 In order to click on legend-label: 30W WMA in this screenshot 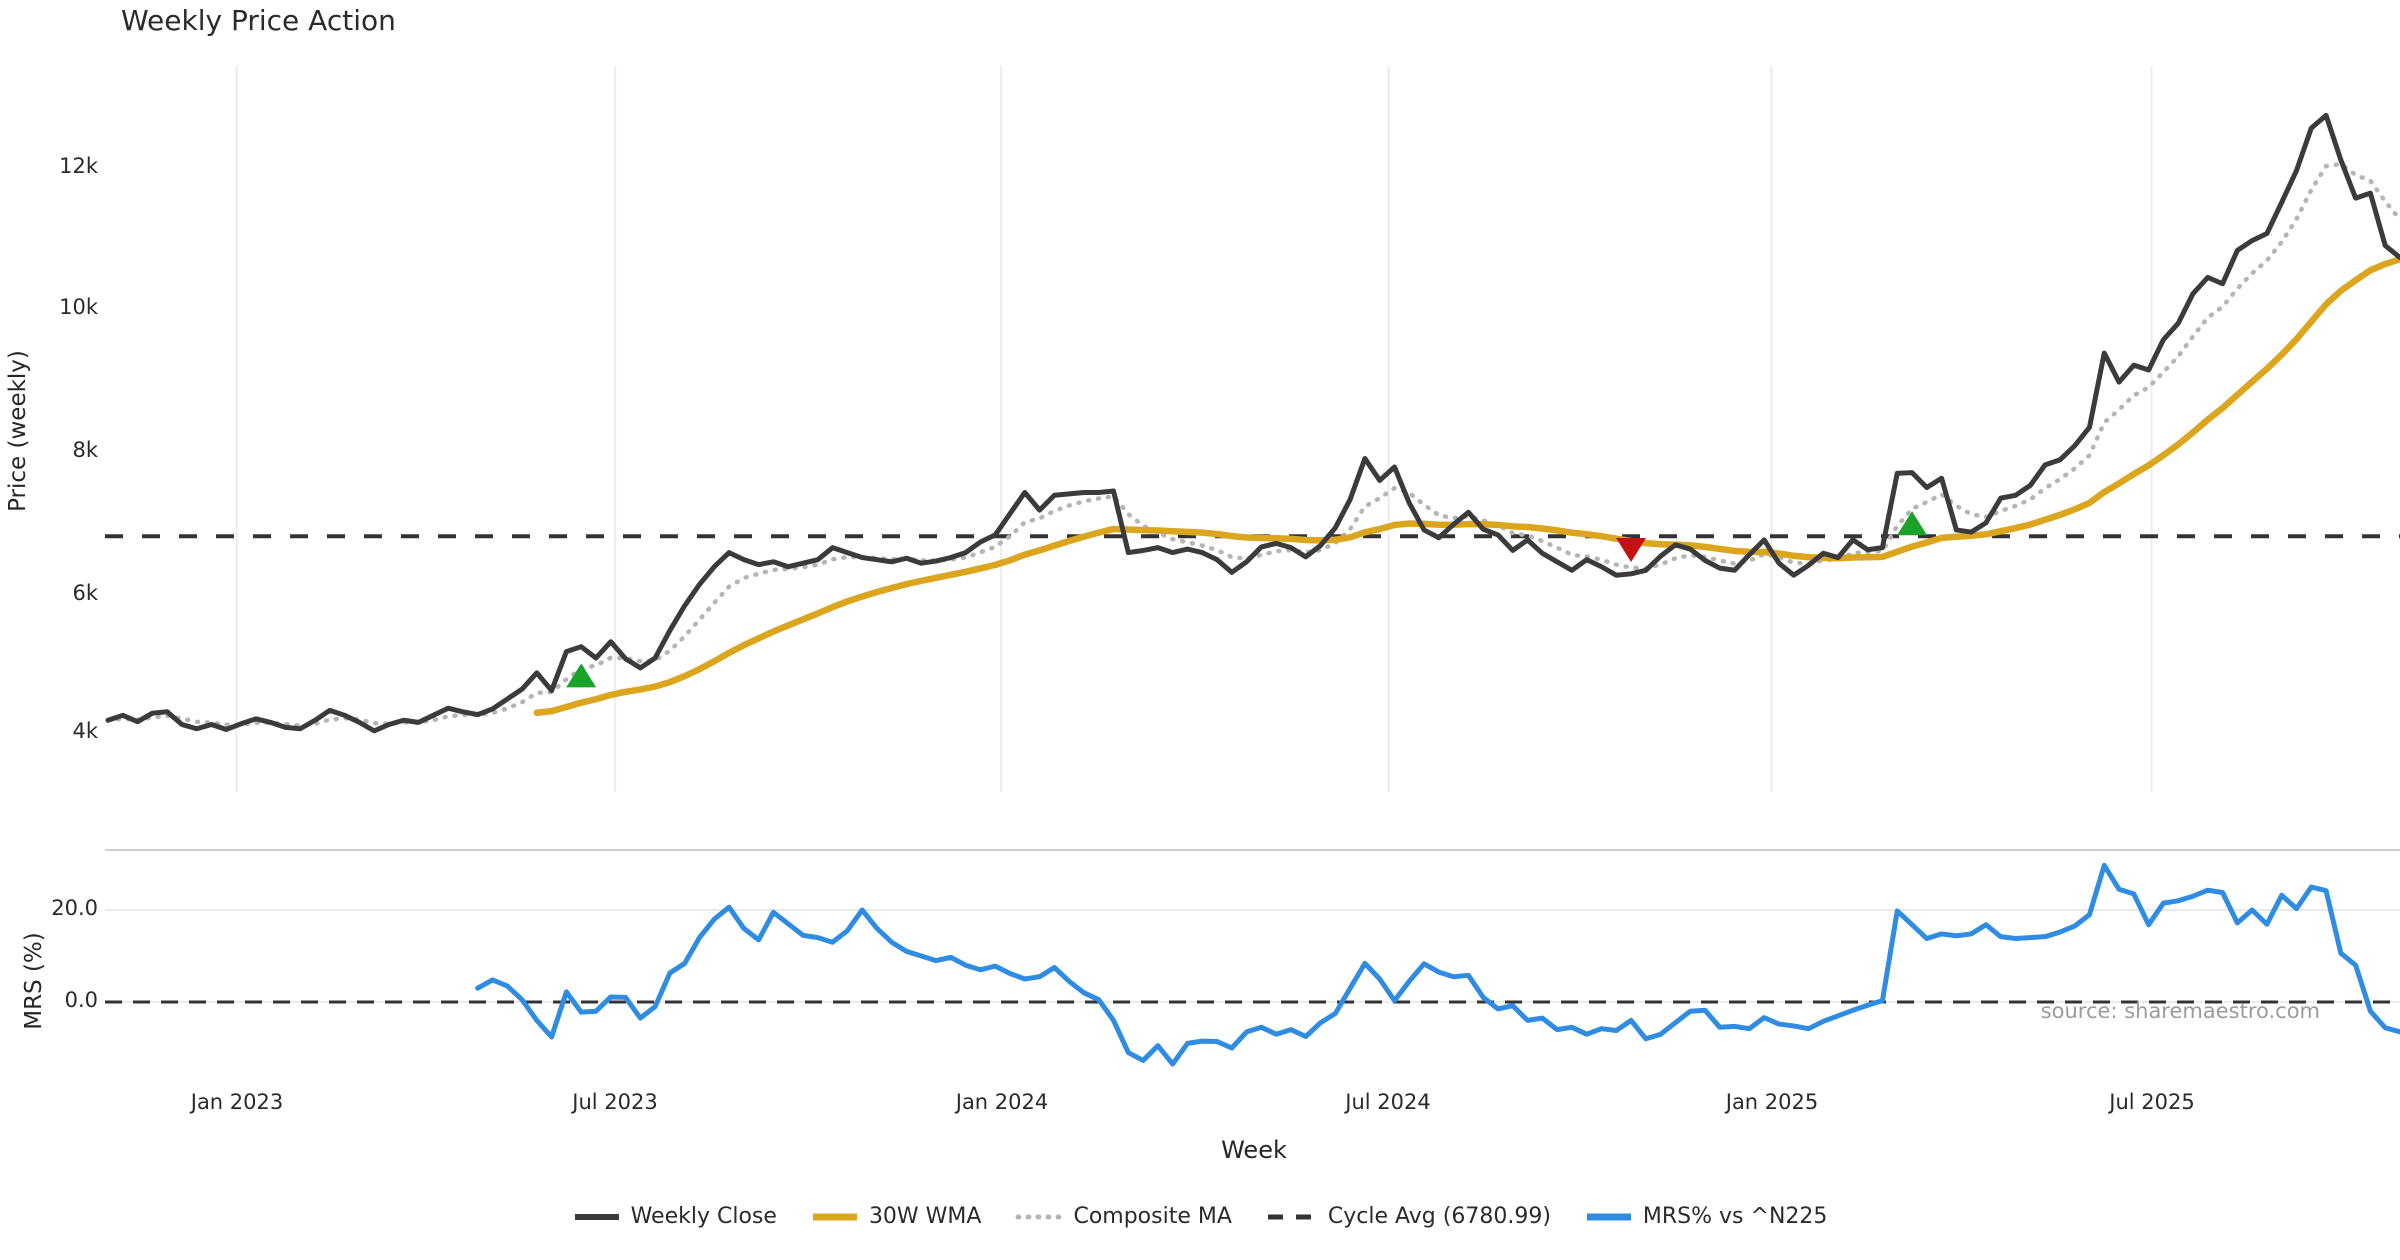, I will do `click(925, 1216)`.